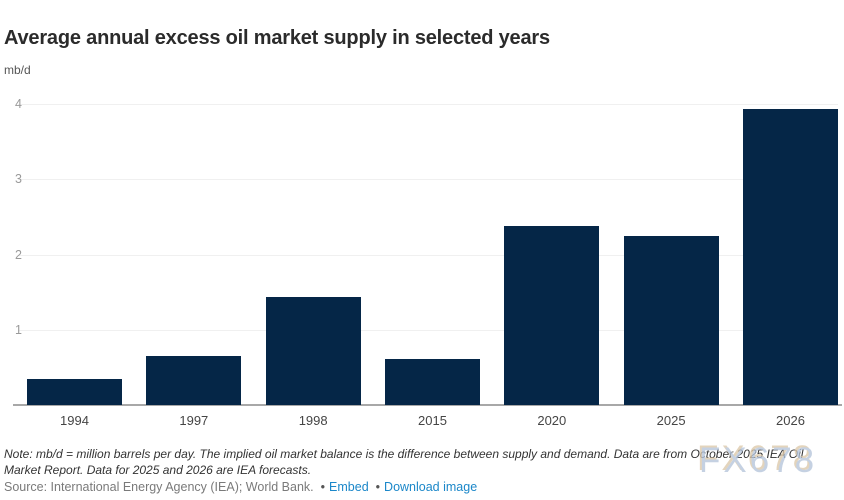 The image size is (844, 500). What do you see at coordinates (552, 326) in the screenshot?
I see `bar-2020: 2020` at bounding box center [552, 326].